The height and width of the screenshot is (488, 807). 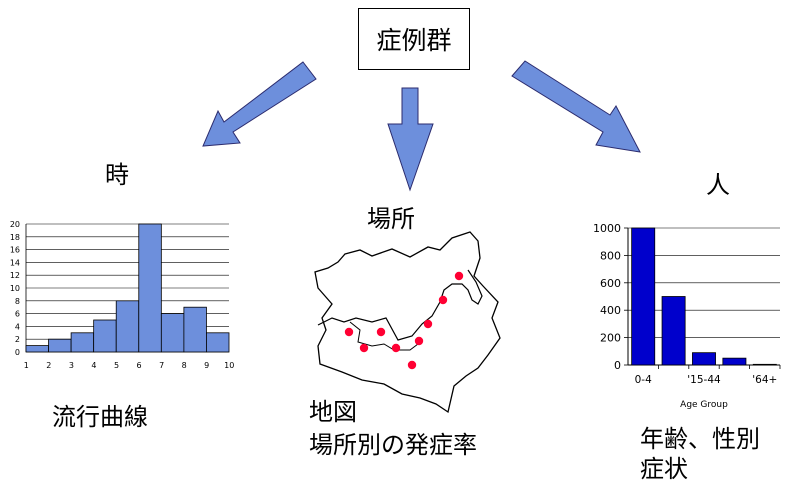 I want to click on heading-place: 場所, so click(x=391, y=219).